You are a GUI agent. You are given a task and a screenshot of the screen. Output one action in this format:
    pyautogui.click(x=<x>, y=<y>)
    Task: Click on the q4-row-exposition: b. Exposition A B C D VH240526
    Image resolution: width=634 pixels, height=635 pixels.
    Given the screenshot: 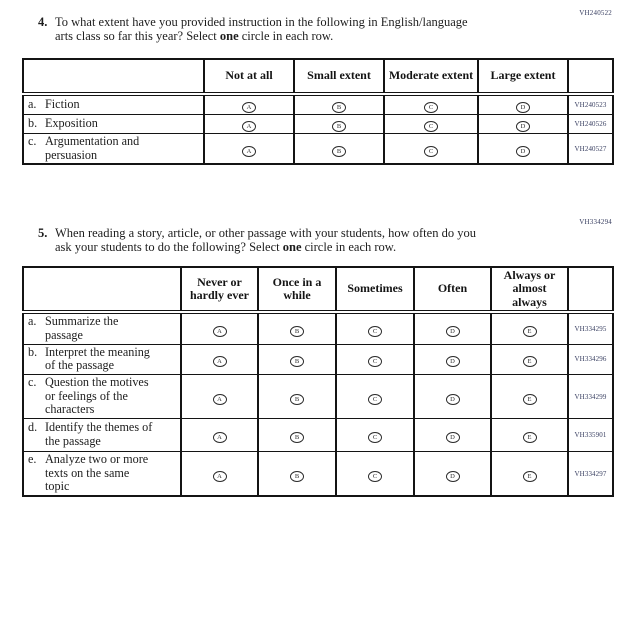 What is the action you would take?
    pyautogui.click(x=318, y=124)
    